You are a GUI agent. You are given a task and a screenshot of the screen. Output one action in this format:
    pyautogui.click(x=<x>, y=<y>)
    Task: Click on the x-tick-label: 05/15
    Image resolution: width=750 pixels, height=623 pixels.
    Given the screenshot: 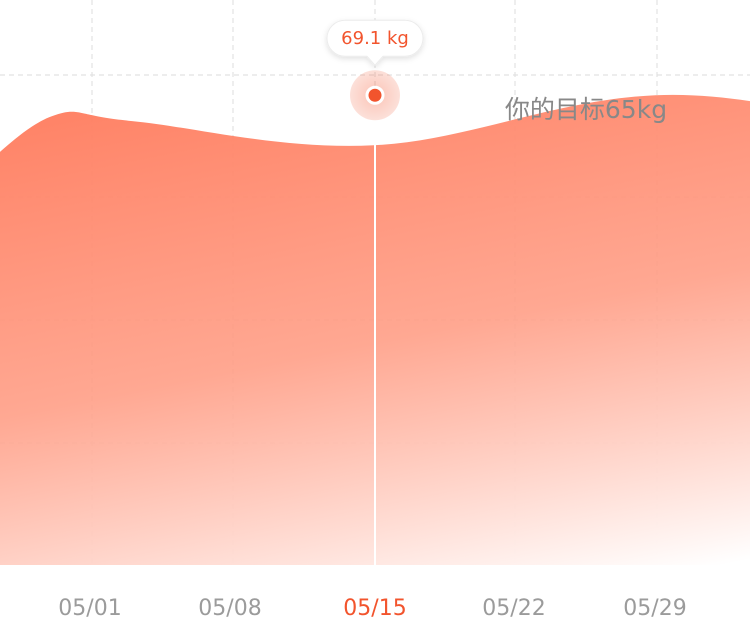 What is the action you would take?
    pyautogui.click(x=374, y=608)
    